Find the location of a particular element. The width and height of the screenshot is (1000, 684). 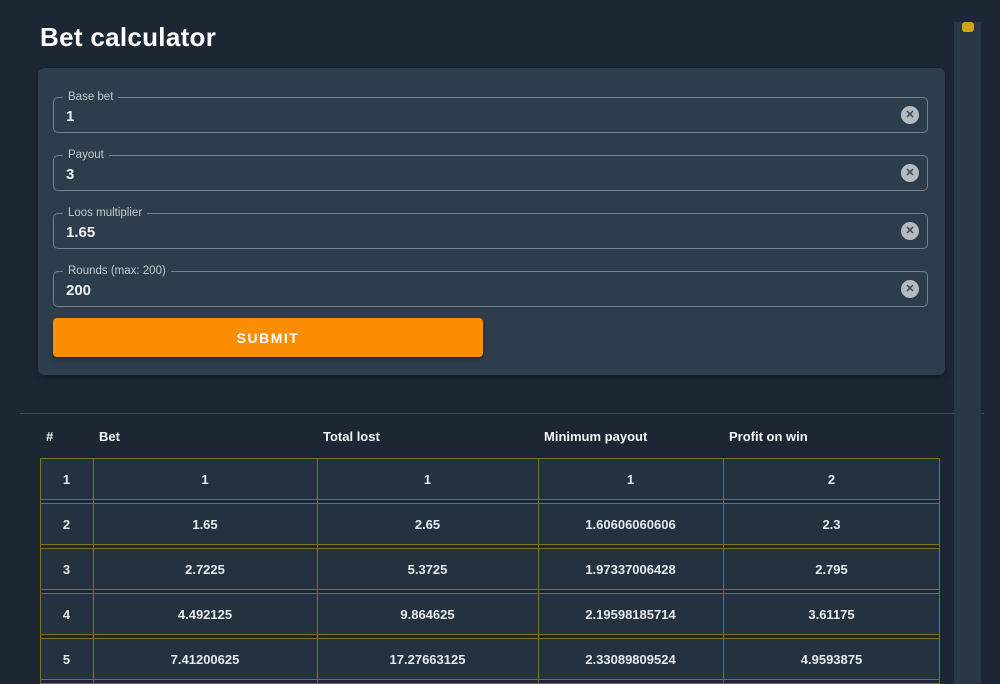

table-cell: 9.864625 is located at coordinates (427, 614).